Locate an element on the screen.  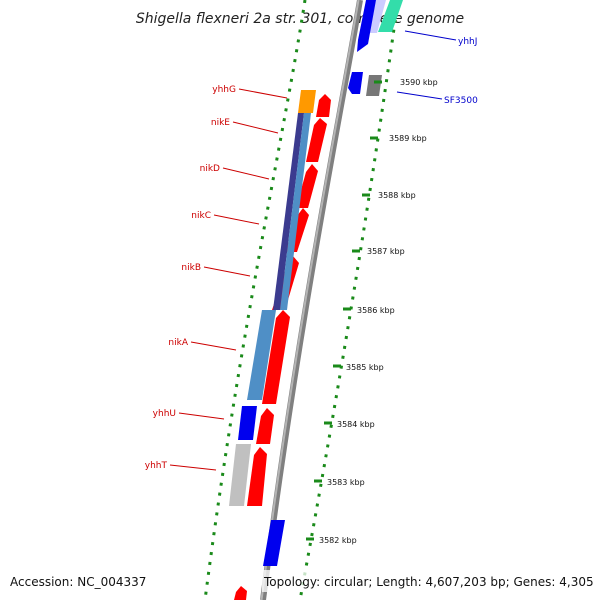
gene-red-nikE is located at coordinates (316, 140).